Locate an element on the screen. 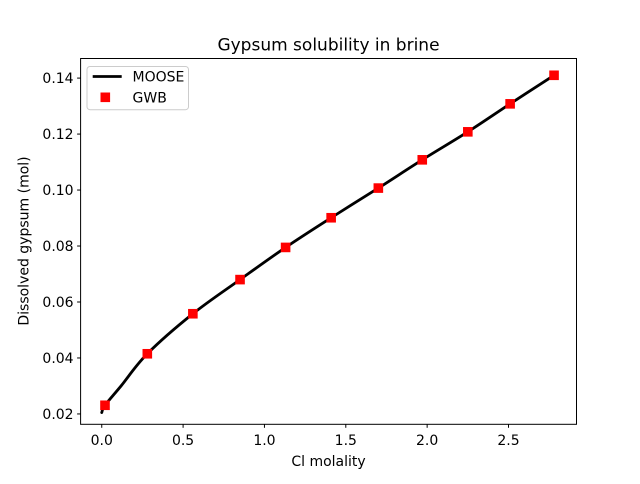  x-tick-label: 1.5 is located at coordinates (346, 441).